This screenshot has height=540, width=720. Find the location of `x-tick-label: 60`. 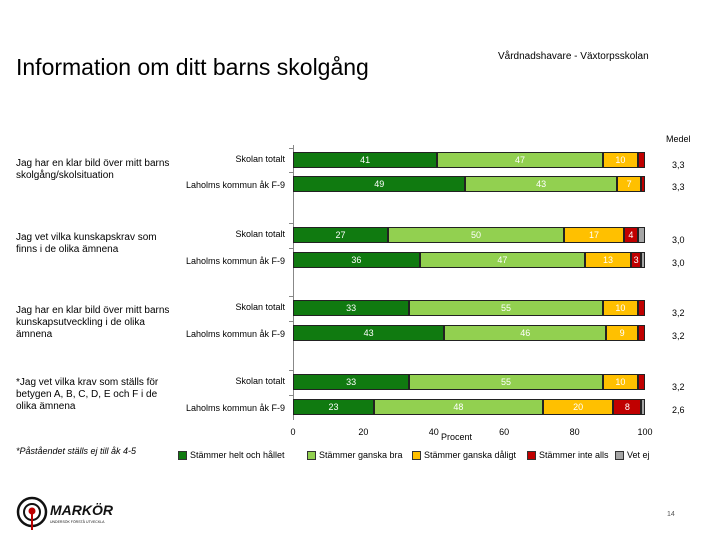

x-tick-label: 60 is located at coordinates (504, 432).